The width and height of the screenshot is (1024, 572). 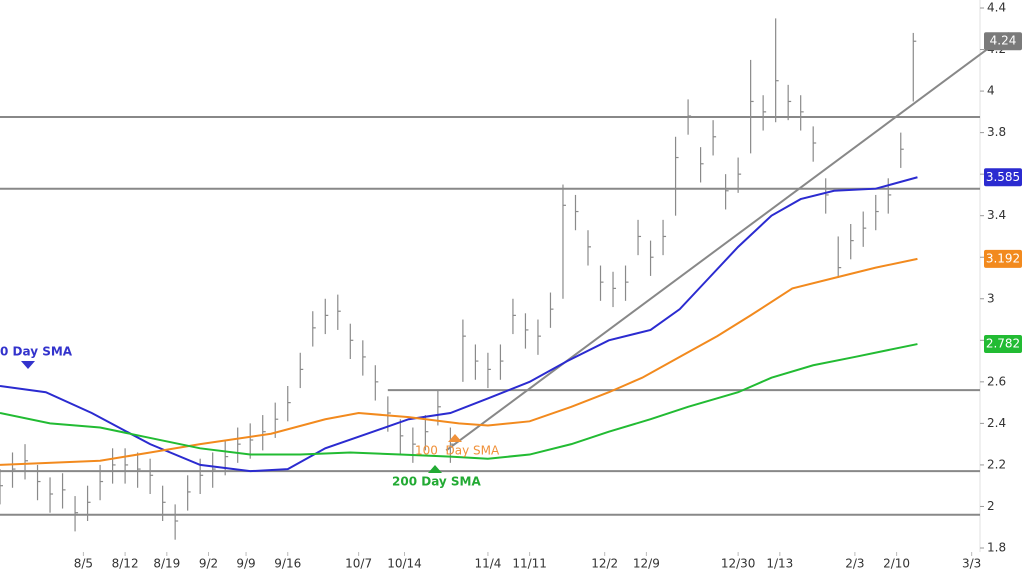 I want to click on x-tick-label: 2/3, so click(x=854, y=564).